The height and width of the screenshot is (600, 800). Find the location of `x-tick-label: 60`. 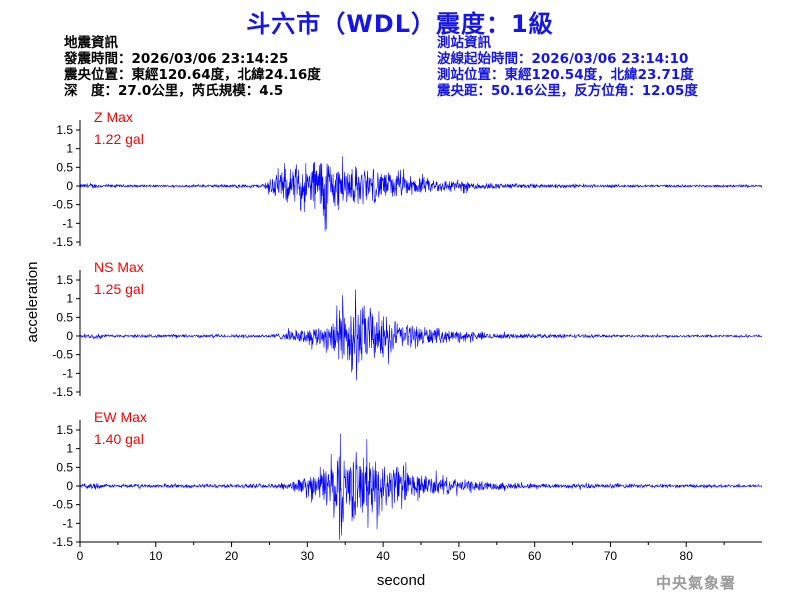

x-tick-label: 60 is located at coordinates (535, 556).